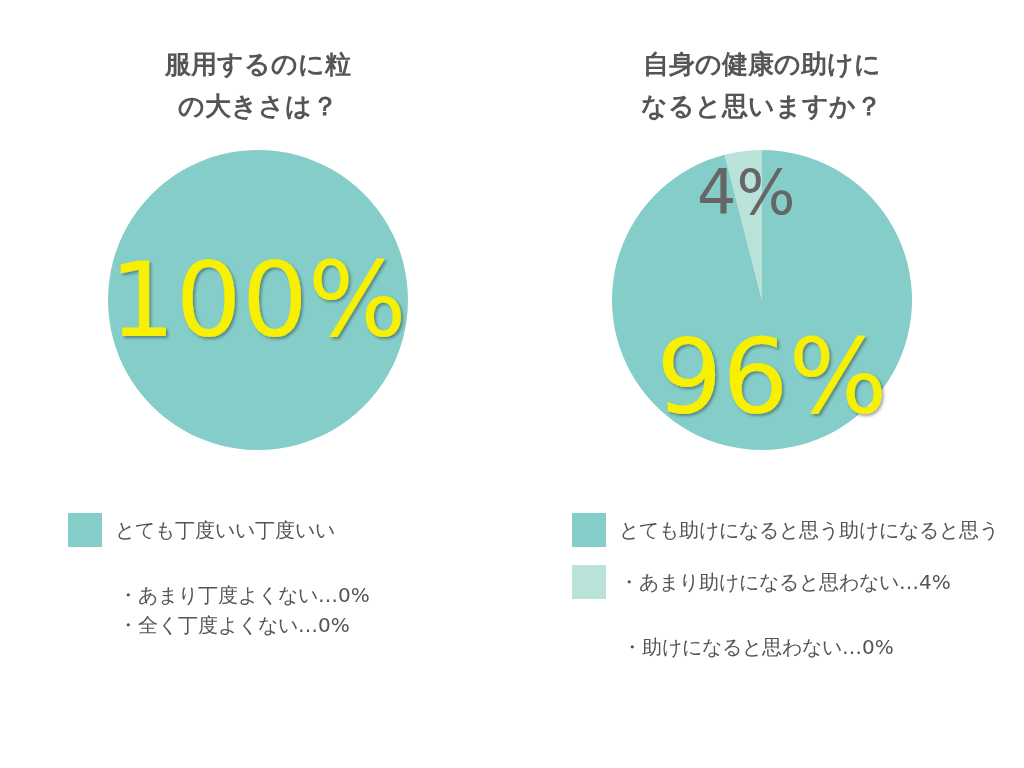 The width and height of the screenshot is (1024, 768). Describe the element at coordinates (809, 530) in the screenshot. I see `legend-label: とても助けになると思う助けになると思う` at that location.